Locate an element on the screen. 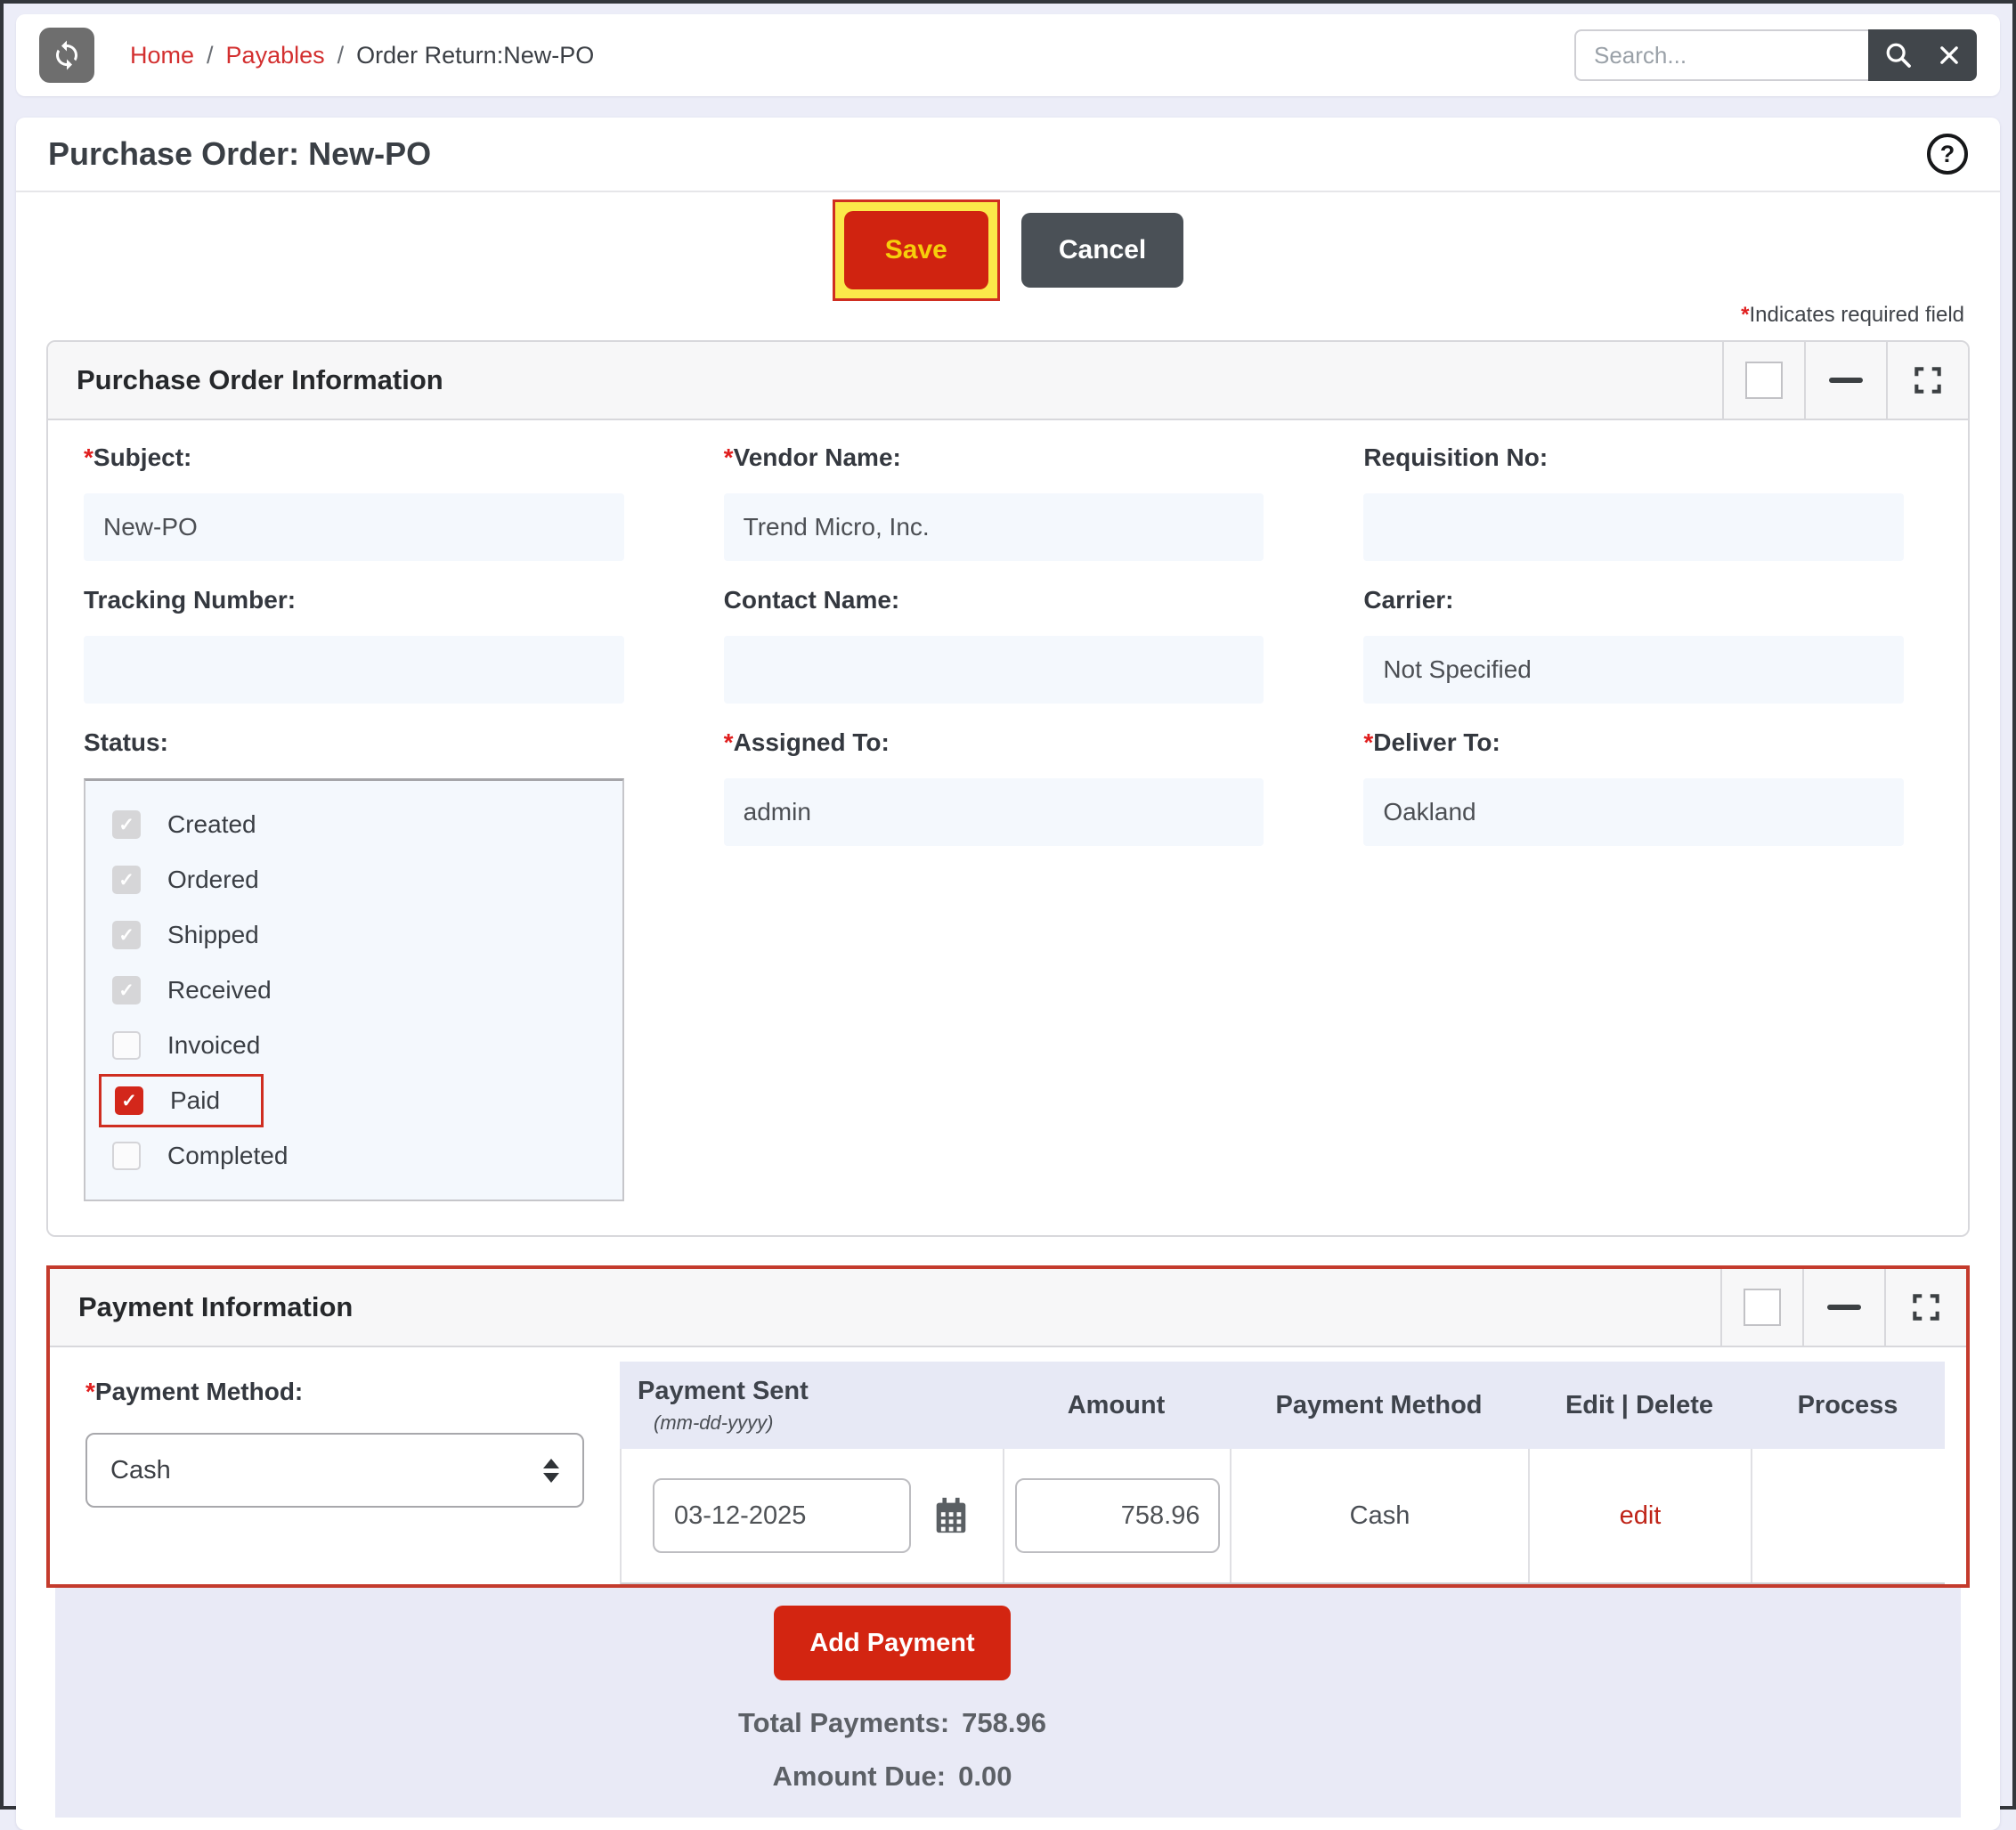  help-icon: ? is located at coordinates (1947, 154).